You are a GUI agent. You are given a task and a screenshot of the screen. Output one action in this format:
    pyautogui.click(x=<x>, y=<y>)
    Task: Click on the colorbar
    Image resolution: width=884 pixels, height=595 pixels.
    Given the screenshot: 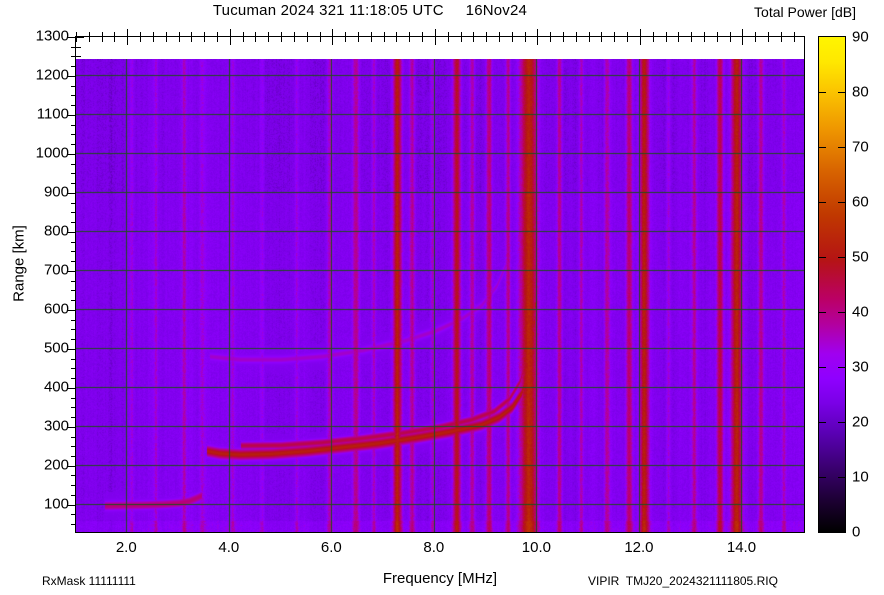 What is the action you would take?
    pyautogui.click(x=832, y=284)
    